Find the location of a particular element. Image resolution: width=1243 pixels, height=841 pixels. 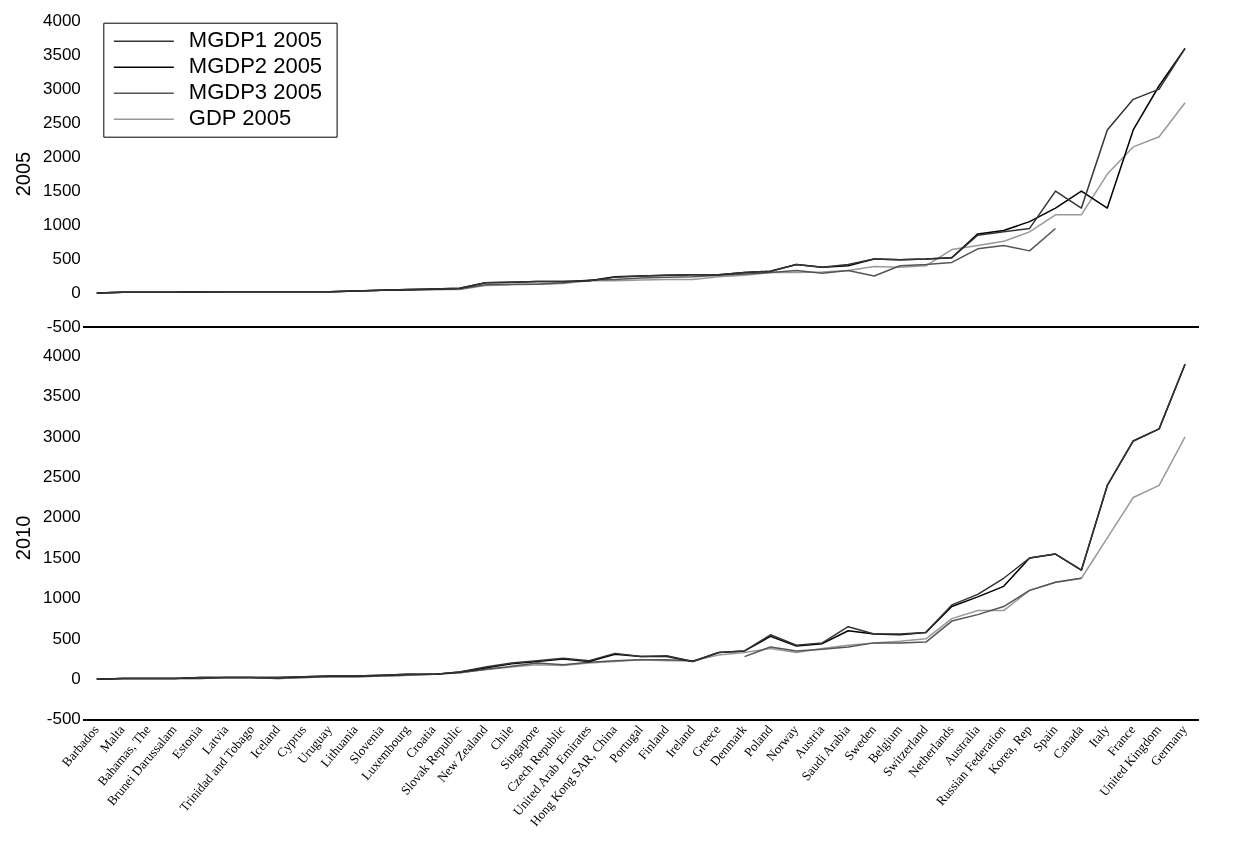

legend-label: MGDP1 2005 is located at coordinates (255, 40).